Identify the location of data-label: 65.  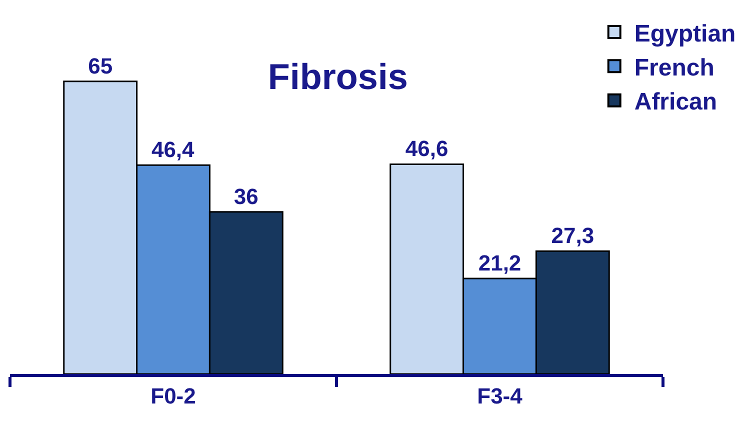
(100, 65).